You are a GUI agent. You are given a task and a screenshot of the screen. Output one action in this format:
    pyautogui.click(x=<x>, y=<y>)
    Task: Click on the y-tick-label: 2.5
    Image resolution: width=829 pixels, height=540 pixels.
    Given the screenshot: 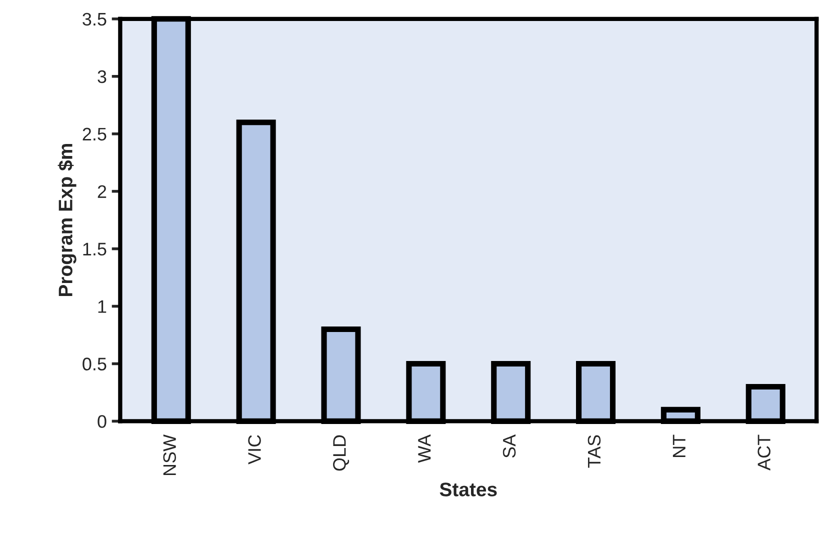 What is the action you would take?
    pyautogui.click(x=94, y=134)
    